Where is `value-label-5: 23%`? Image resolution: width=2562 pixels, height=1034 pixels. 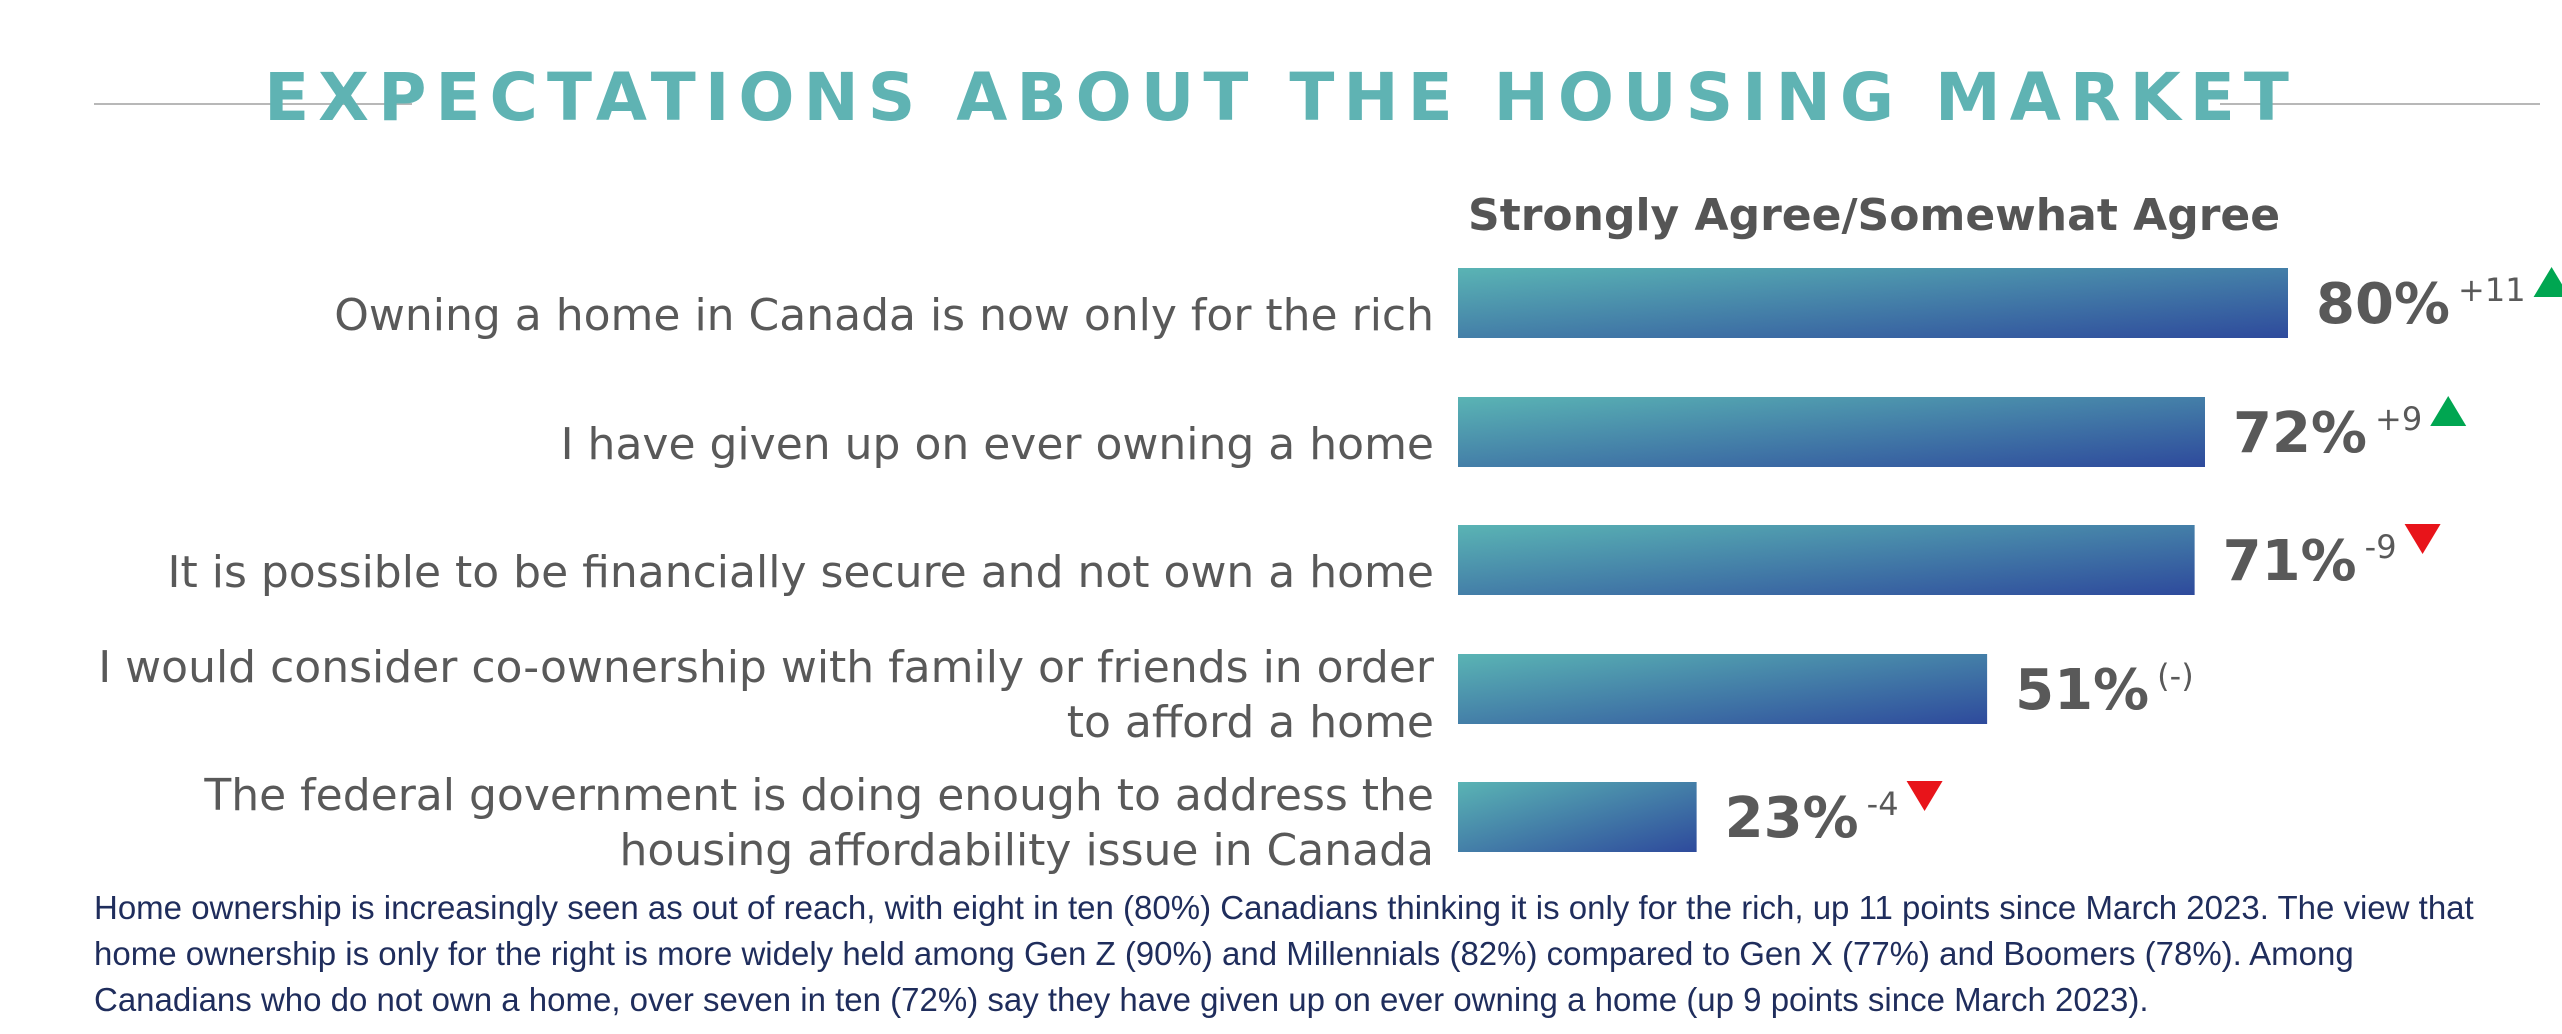
value-label-5: 23% is located at coordinates (1792, 818).